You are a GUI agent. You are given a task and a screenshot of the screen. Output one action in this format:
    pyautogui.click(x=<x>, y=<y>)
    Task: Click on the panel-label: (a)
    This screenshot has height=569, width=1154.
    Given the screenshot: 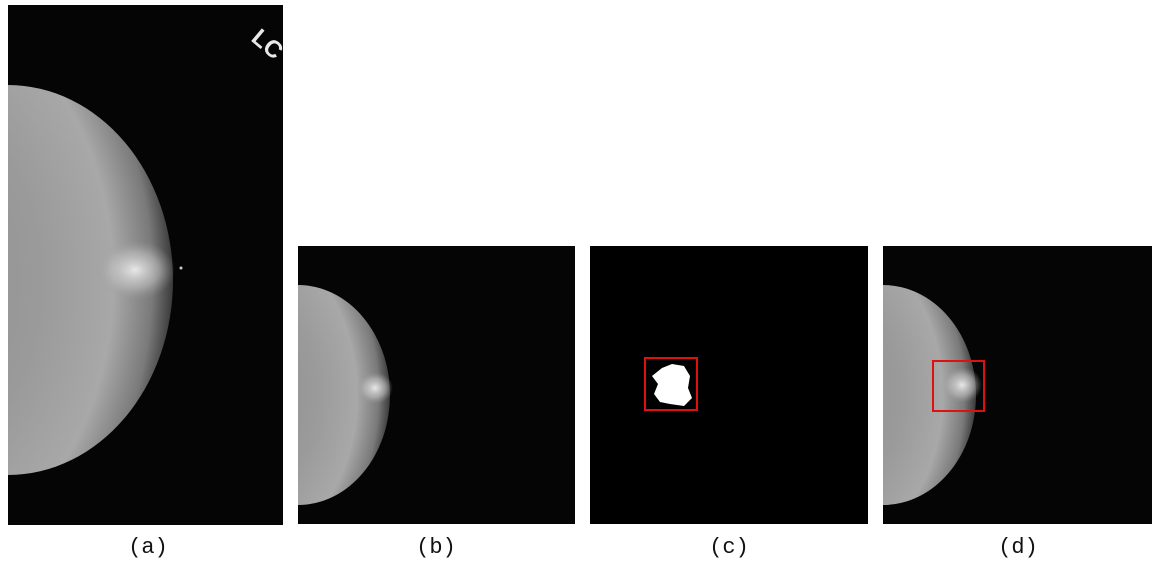 What is the action you would take?
    pyautogui.click(x=148, y=547)
    